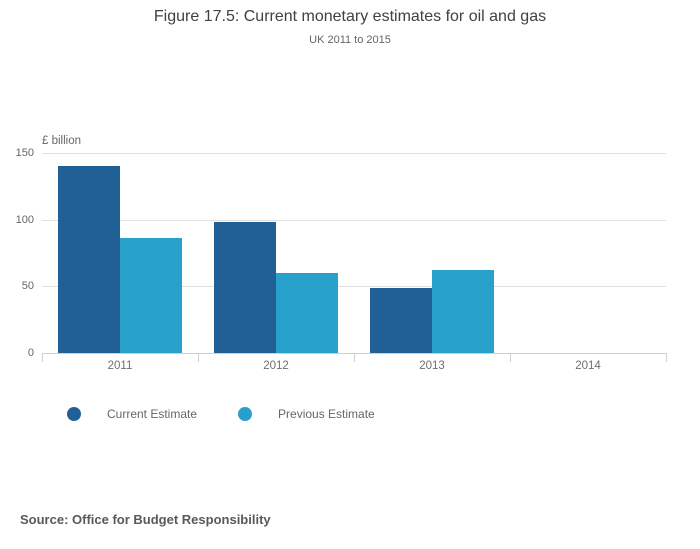 Image resolution: width=700 pixels, height=549 pixels. What do you see at coordinates (588, 253) in the screenshot?
I see `bar-group-2014` at bounding box center [588, 253].